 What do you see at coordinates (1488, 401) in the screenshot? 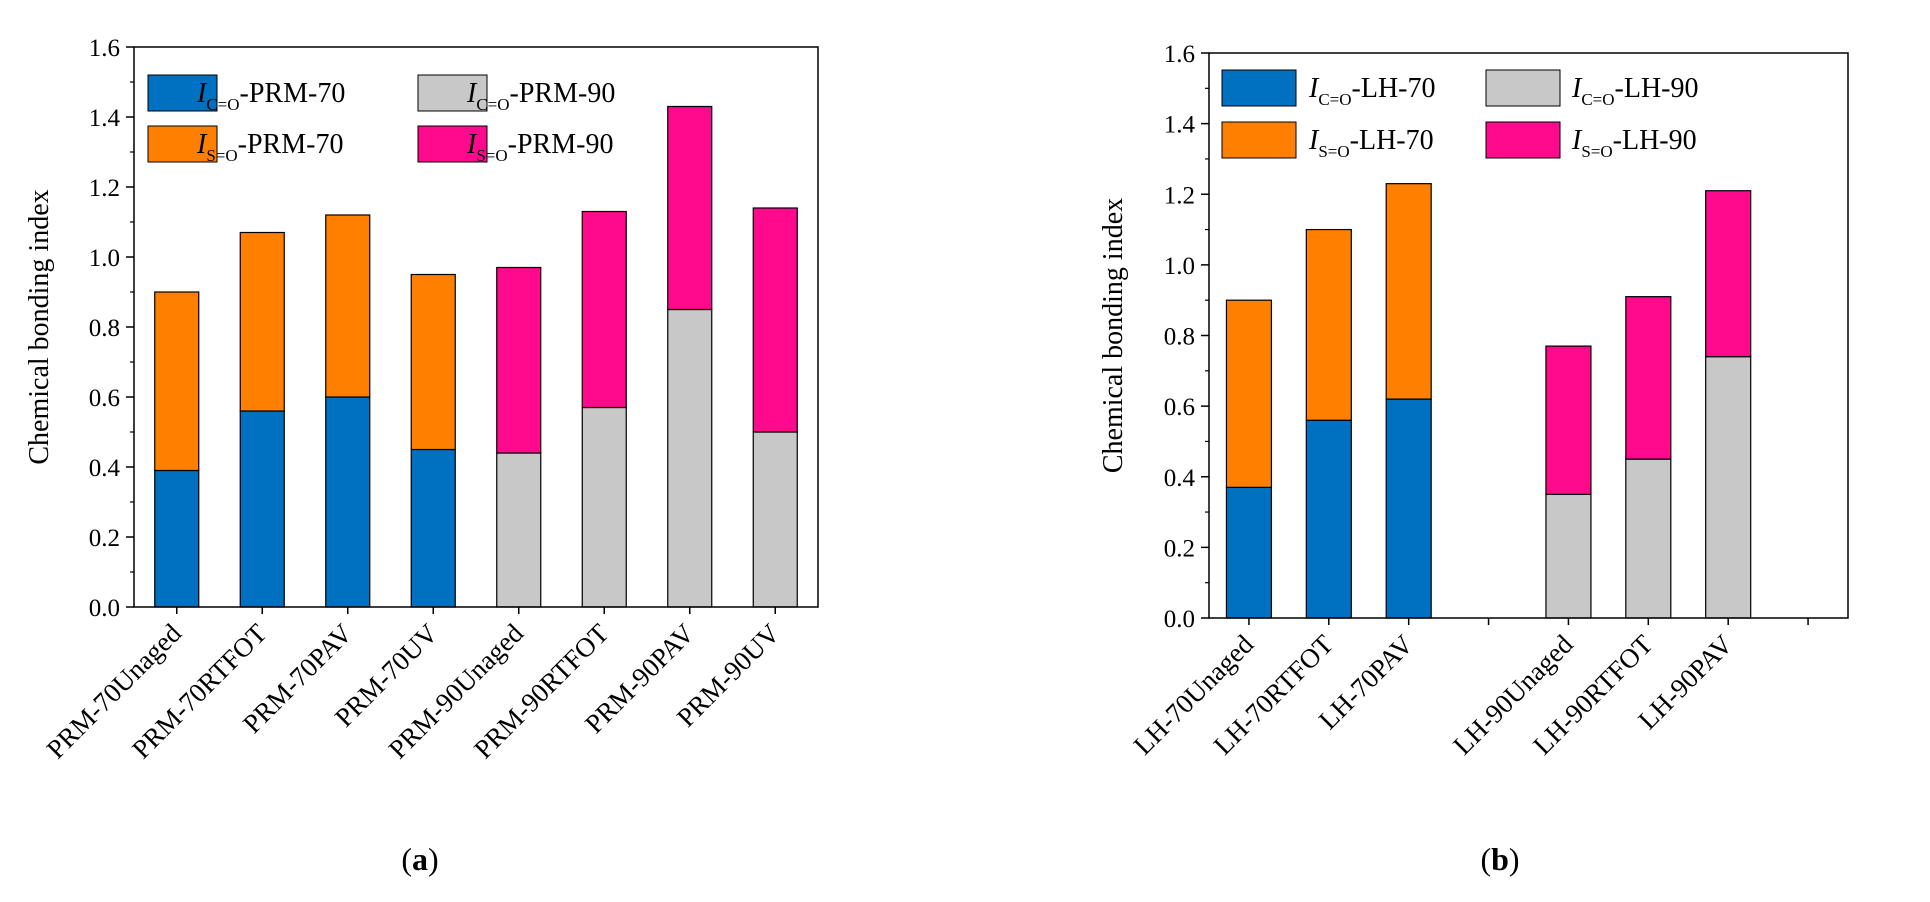
I see `bars` at bounding box center [1488, 401].